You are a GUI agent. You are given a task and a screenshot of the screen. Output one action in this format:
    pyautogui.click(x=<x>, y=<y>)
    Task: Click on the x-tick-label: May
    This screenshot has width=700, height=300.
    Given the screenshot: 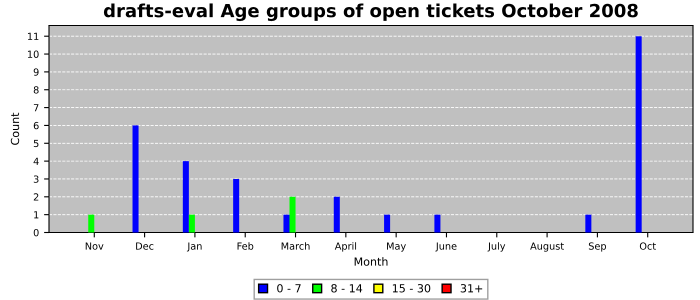 What is the action you would take?
    pyautogui.click(x=396, y=247)
    